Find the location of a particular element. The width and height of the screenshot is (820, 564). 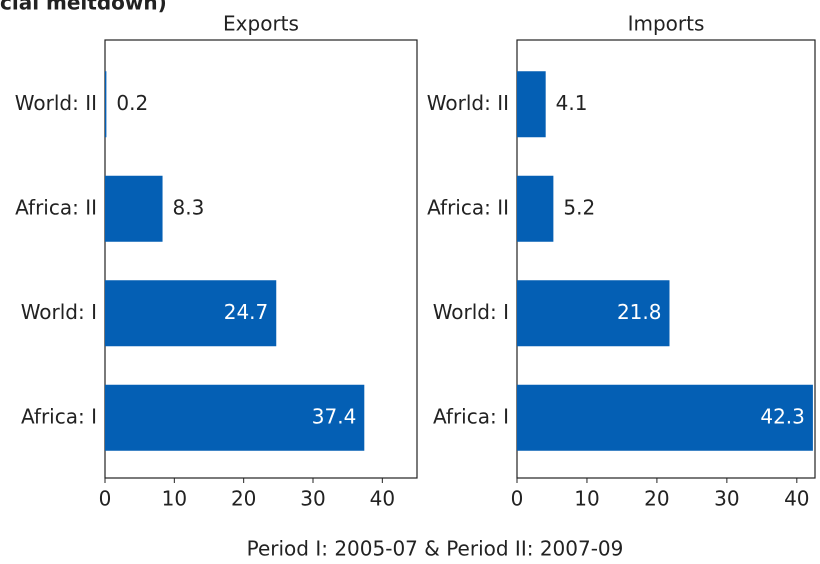

value-label: 5.2 is located at coordinates (579, 207).